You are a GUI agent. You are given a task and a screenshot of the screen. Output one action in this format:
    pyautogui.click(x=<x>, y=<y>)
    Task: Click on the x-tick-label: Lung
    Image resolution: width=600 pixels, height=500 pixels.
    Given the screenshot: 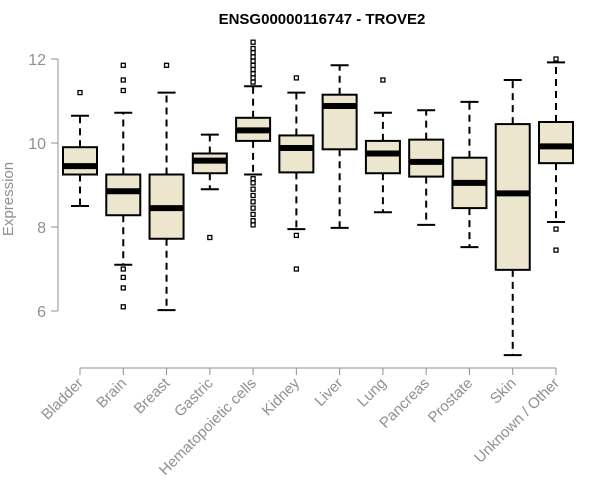 What is the action you would take?
    pyautogui.click(x=372, y=393)
    